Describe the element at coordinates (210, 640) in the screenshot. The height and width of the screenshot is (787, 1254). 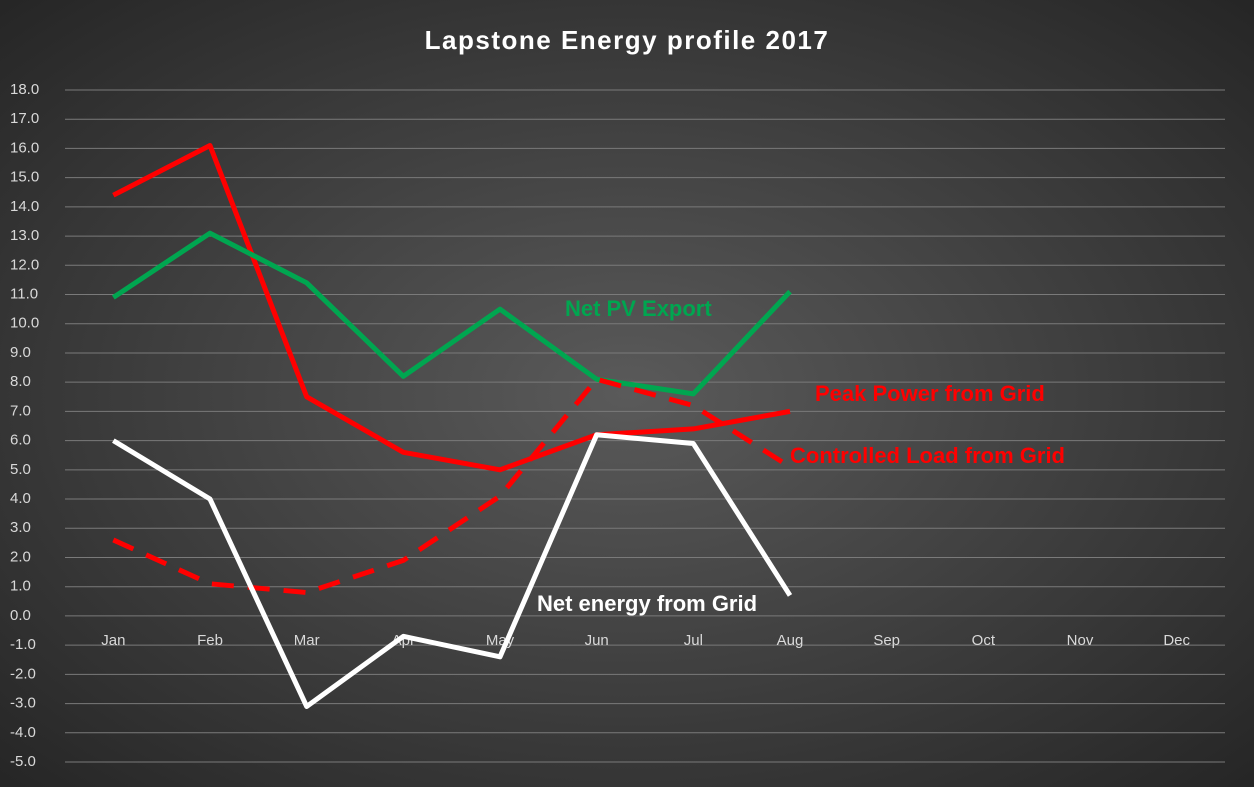
I see `x-tick-label: Feb` at that location.